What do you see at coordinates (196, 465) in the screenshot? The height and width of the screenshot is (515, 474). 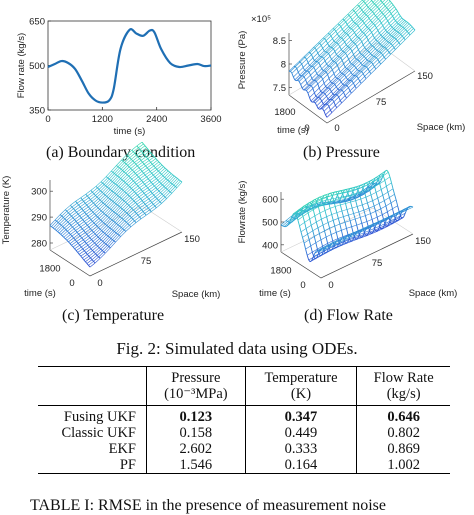 I see `table-cell: 1.546` at bounding box center [196, 465].